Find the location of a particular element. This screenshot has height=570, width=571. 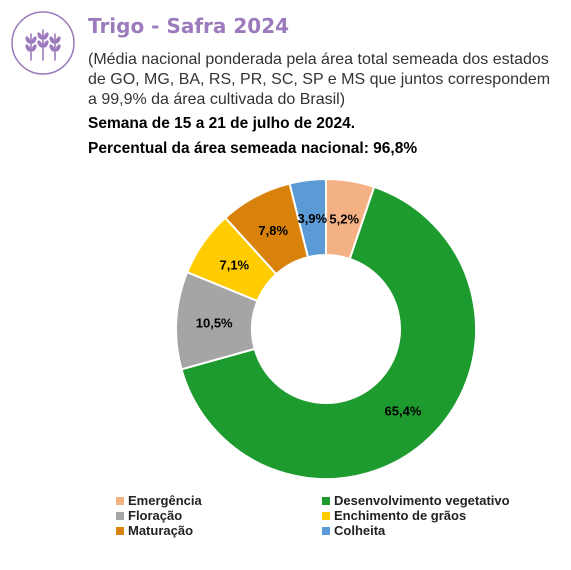

slice-label-0: 5,2% is located at coordinates (344, 218).